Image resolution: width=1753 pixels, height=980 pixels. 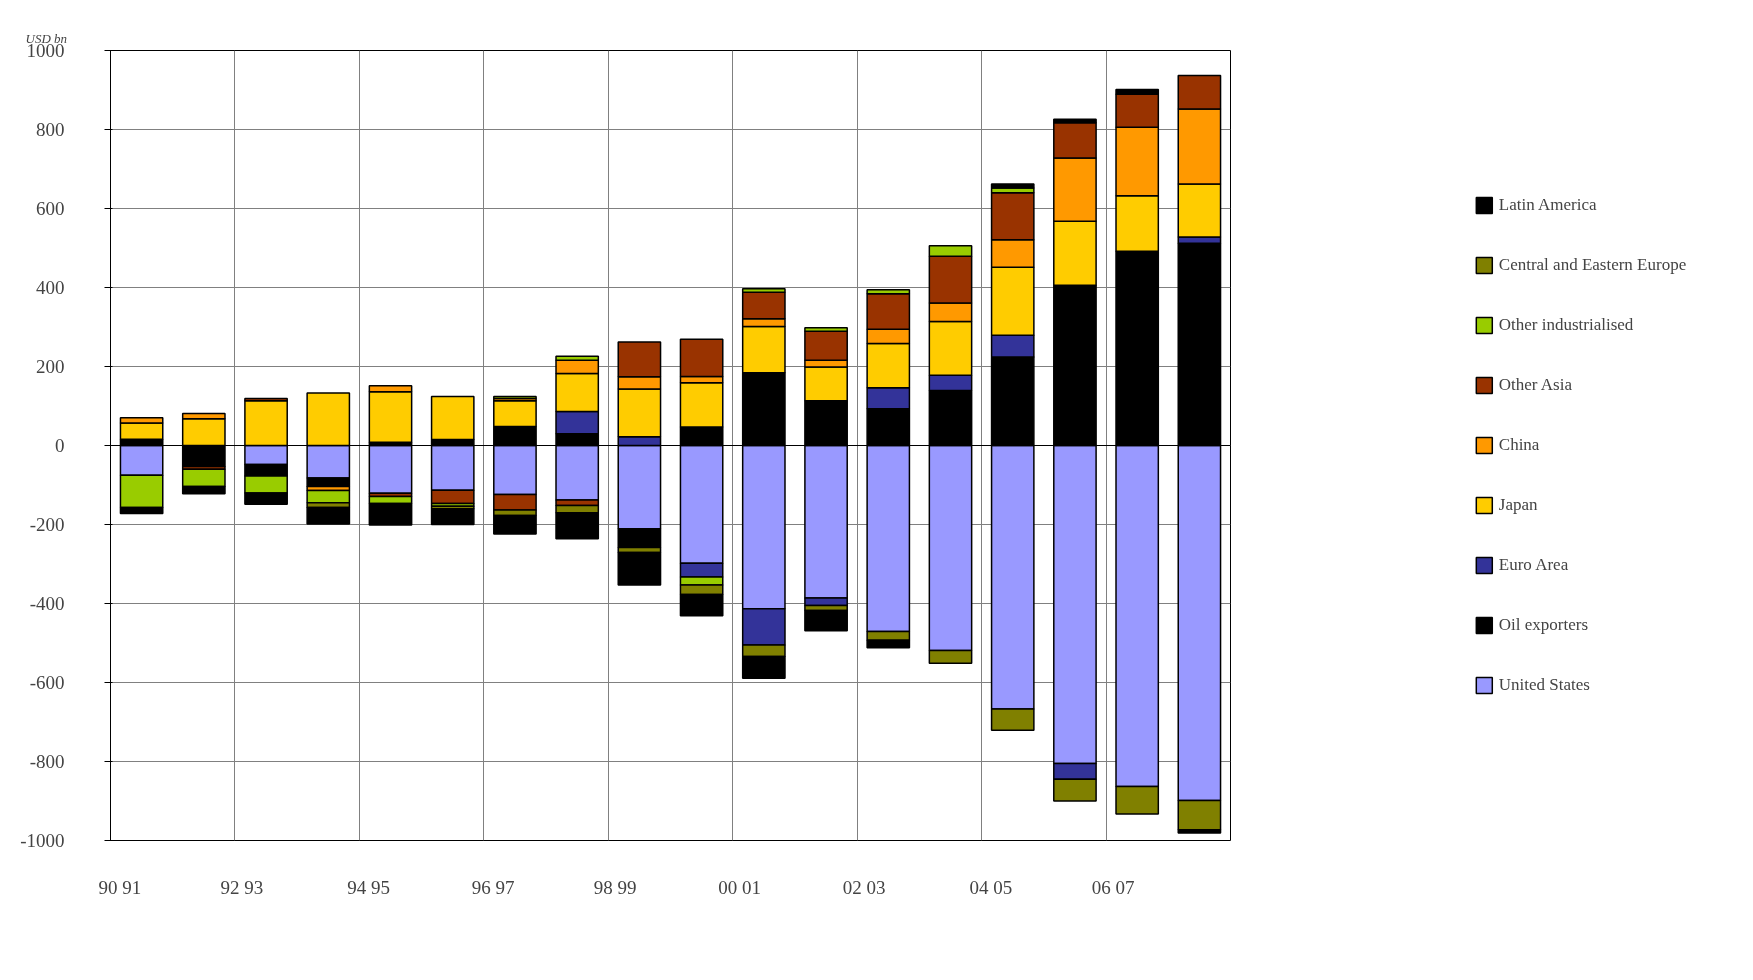 What do you see at coordinates (864, 887) in the screenshot?
I see `text: 02 03` at bounding box center [864, 887].